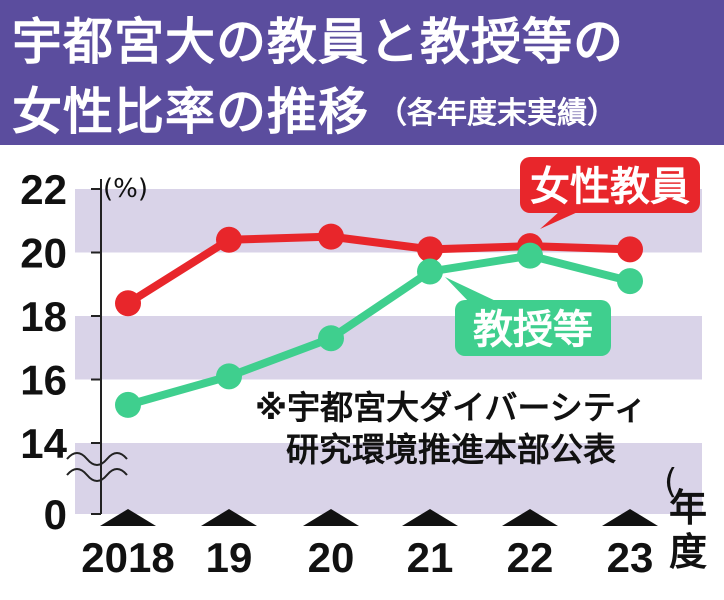 This screenshot has height=600, width=724. I want to click on y-tick-label: 20, so click(43, 253).